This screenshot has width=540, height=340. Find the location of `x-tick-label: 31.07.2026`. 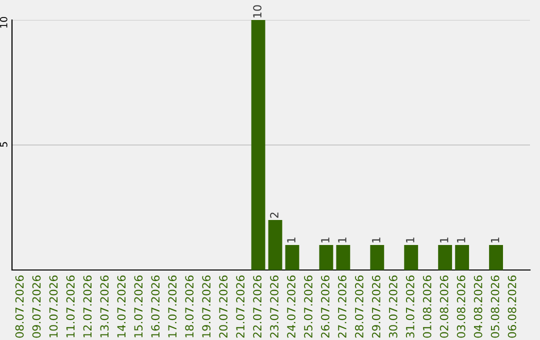

x-tick-label: 31.07.2026 is located at coordinates (410, 307).